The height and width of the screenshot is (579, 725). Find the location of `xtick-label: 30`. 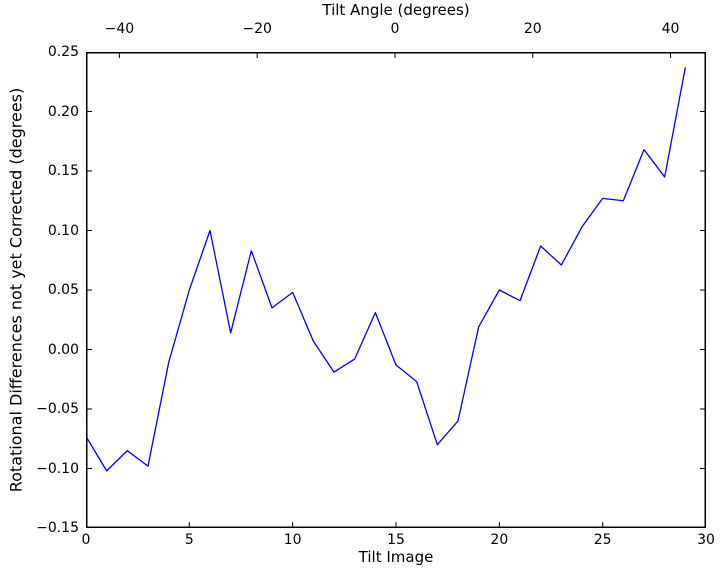

xtick-label: 30 is located at coordinates (706, 540).